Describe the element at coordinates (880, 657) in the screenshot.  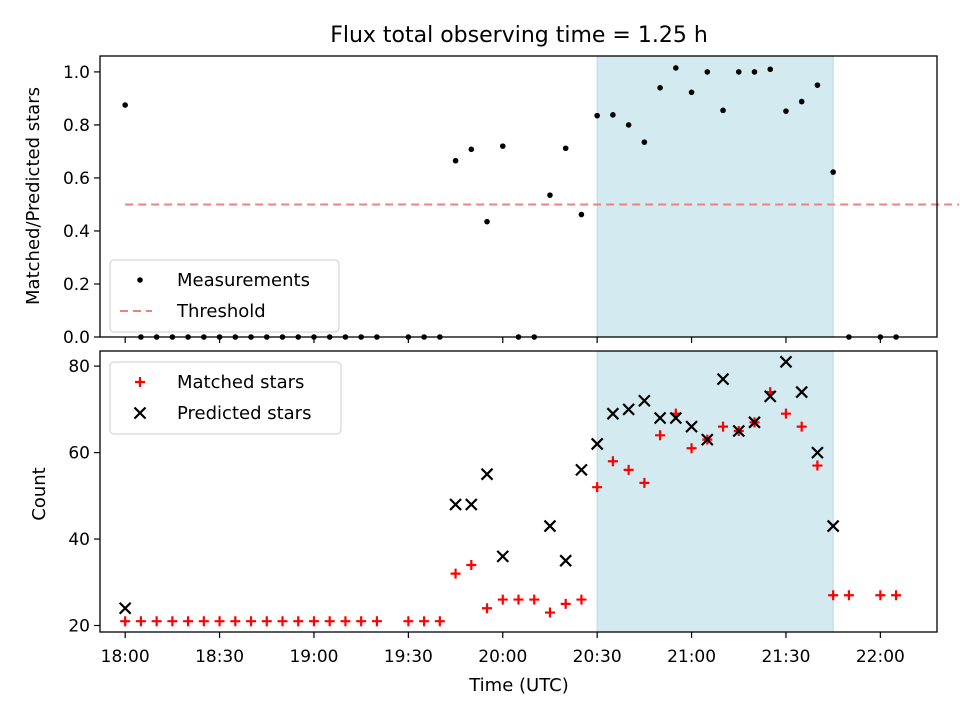
I see `xtick-label-9: 22:00` at that location.